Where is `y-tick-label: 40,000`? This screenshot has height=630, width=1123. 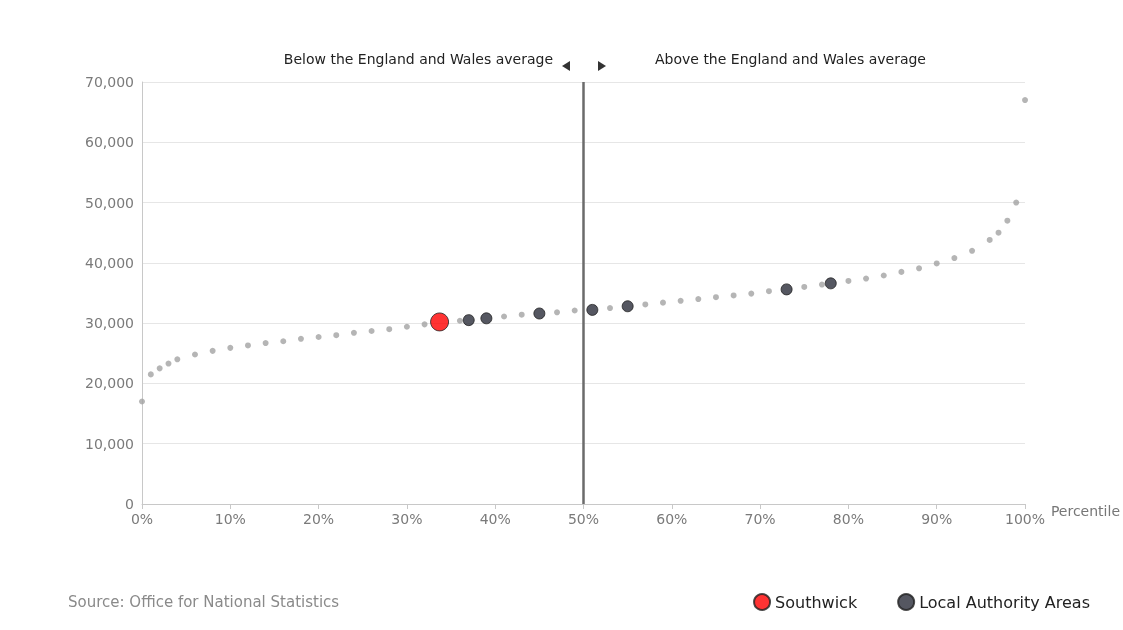 y-tick-label: 40,000 is located at coordinates (109, 262).